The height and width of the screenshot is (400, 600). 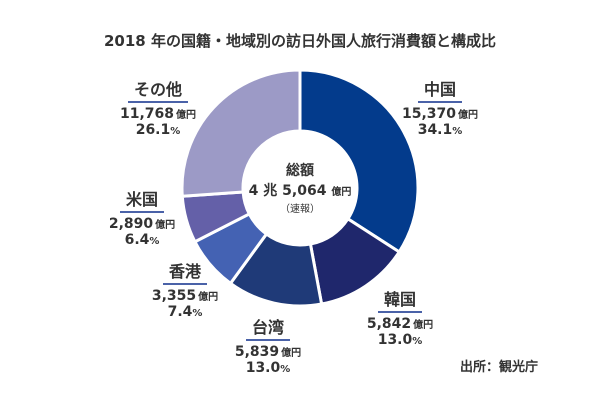 I want to click on center-unit: 億円, so click(x=341, y=192).